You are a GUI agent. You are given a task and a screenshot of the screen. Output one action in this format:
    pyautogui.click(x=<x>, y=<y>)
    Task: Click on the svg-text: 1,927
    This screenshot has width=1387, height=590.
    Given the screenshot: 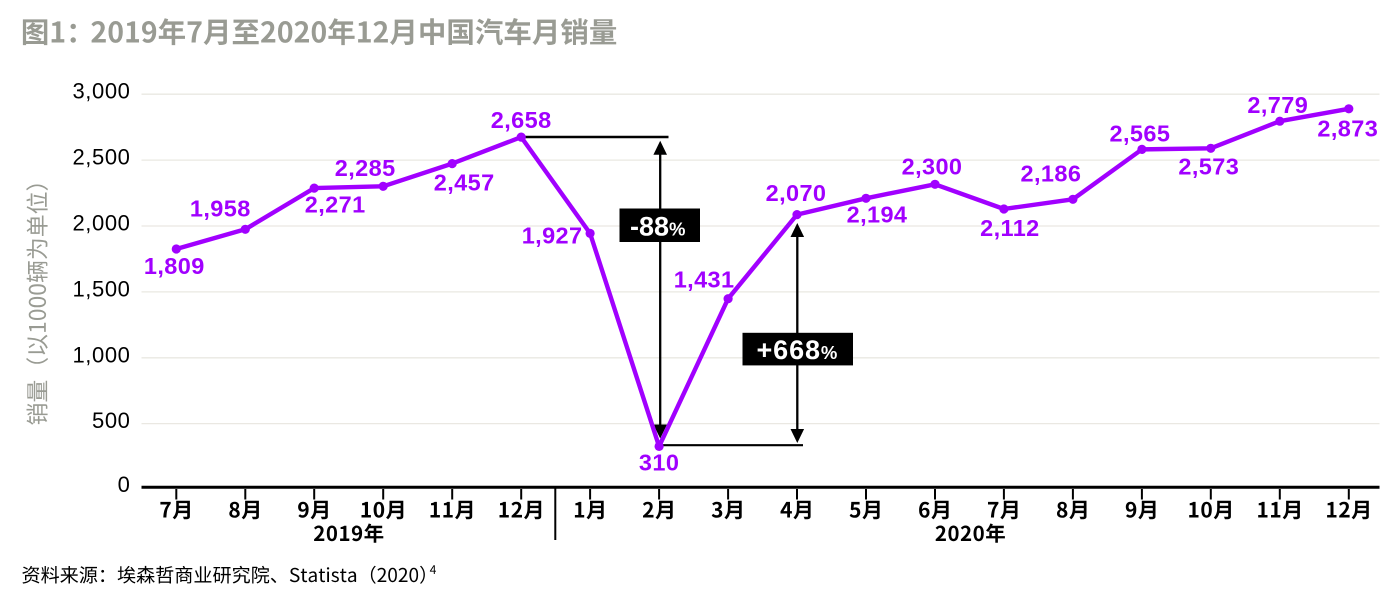 What is the action you would take?
    pyautogui.click(x=552, y=235)
    